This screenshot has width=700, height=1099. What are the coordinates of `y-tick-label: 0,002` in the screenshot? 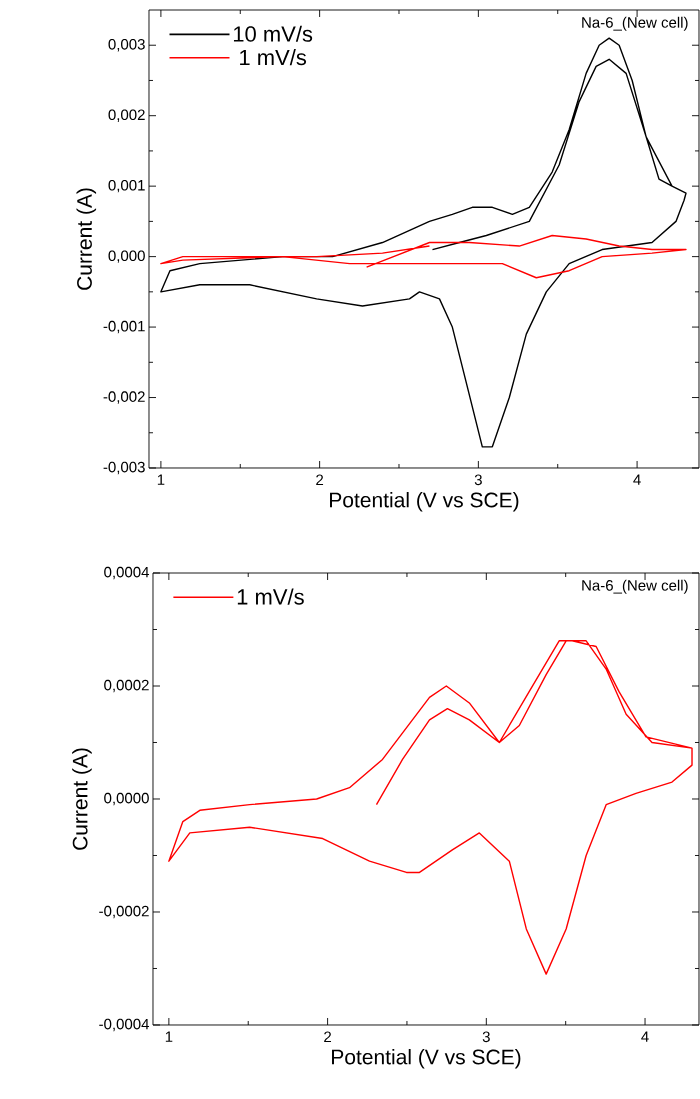 It's located at (126, 115).